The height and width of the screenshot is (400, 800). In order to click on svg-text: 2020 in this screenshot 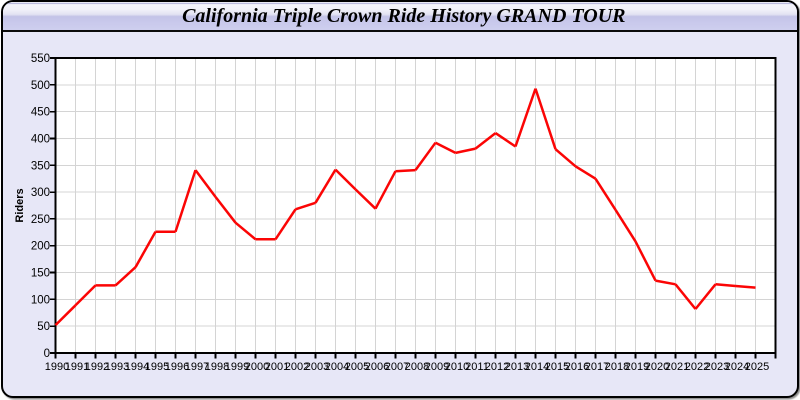, I will do `click(657, 367)`.